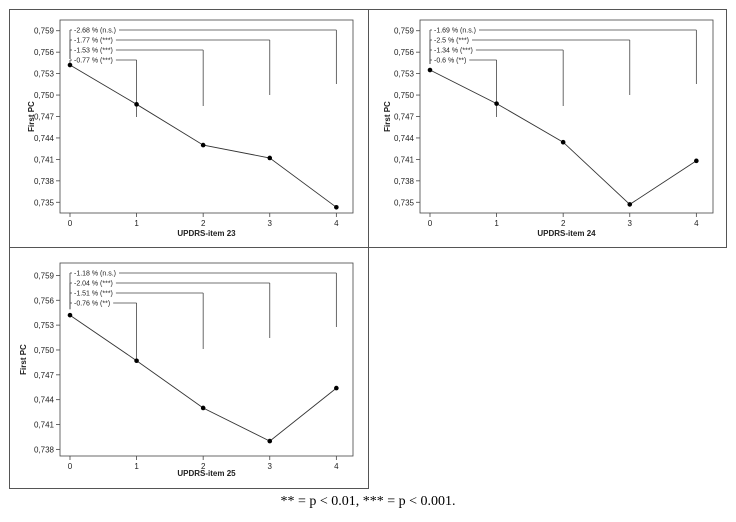  I want to click on significance-label: -1.34 % (***), so click(453, 51).